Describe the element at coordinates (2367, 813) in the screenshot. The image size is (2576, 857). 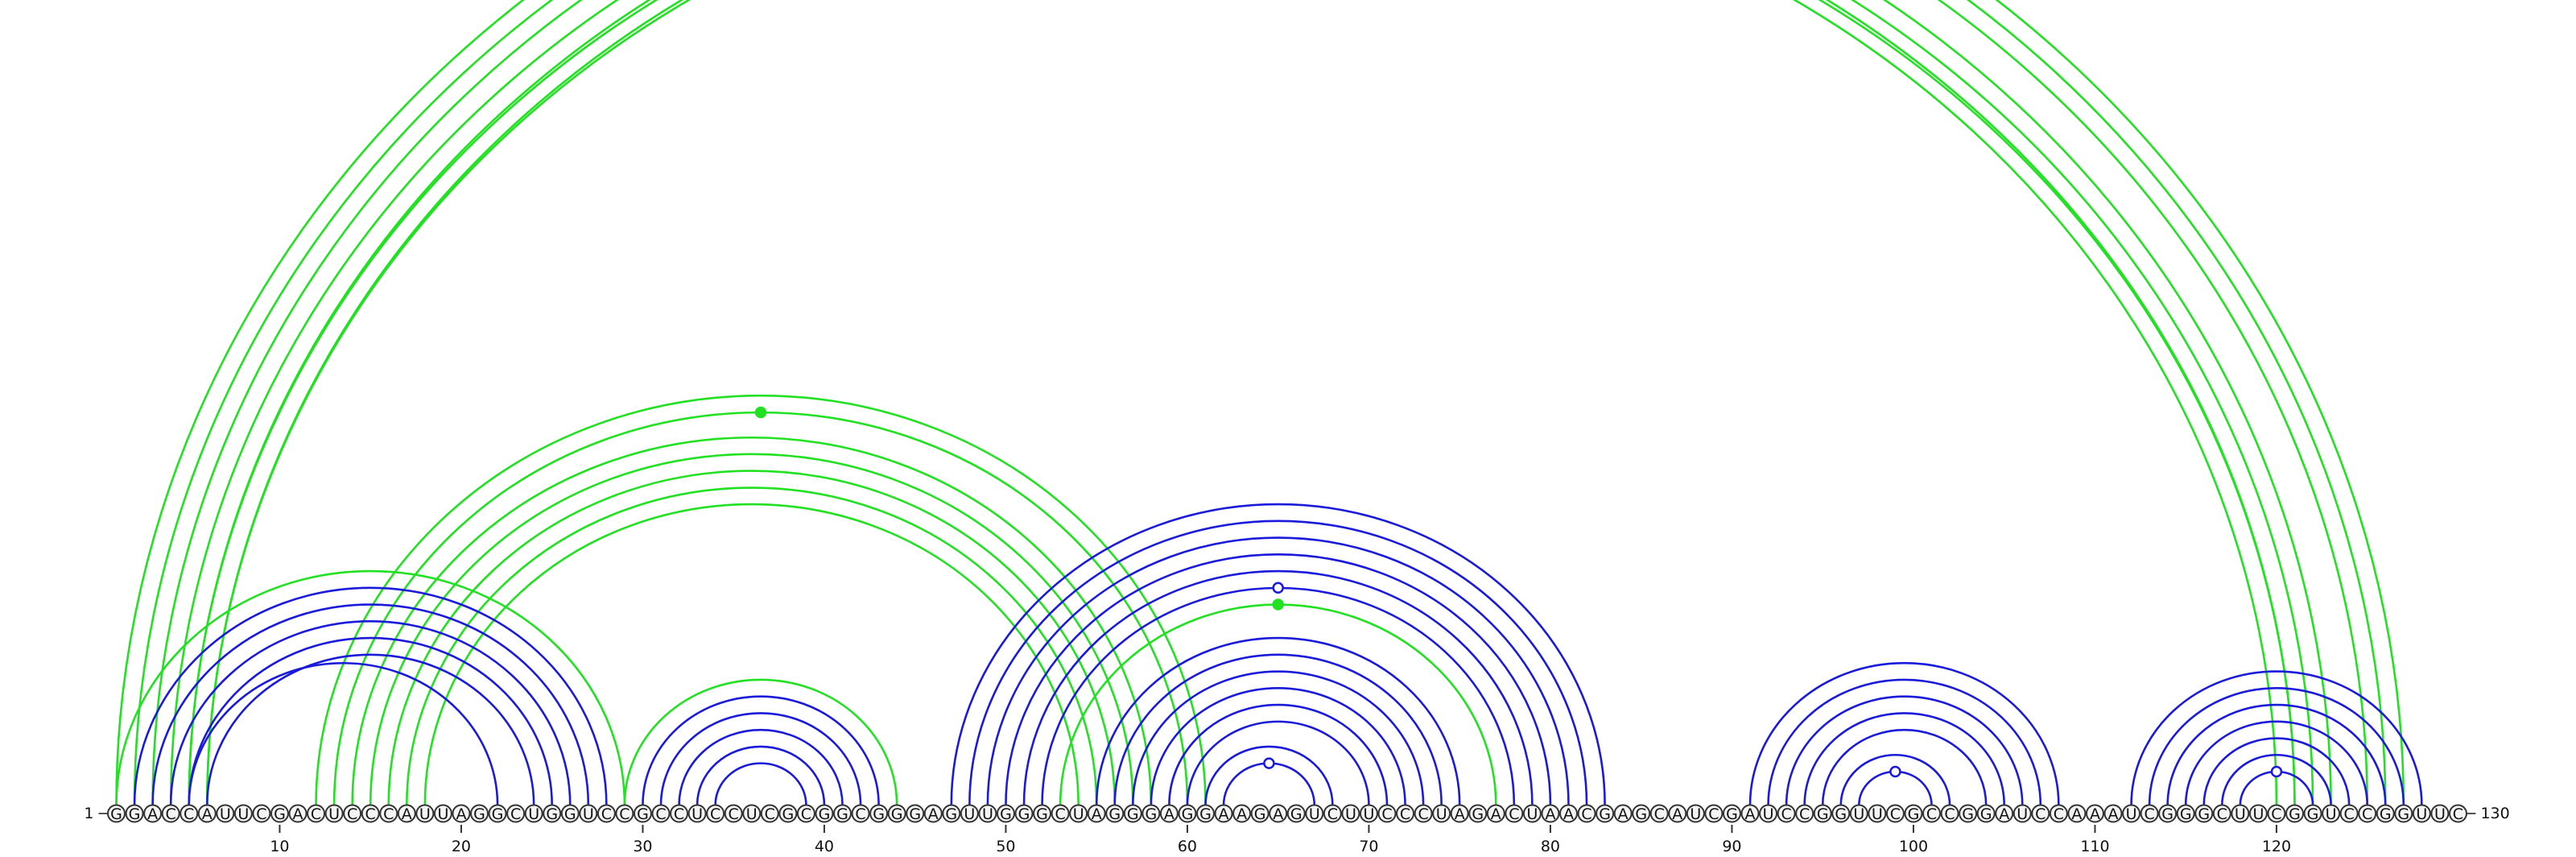
I see `base-125: C` at that location.